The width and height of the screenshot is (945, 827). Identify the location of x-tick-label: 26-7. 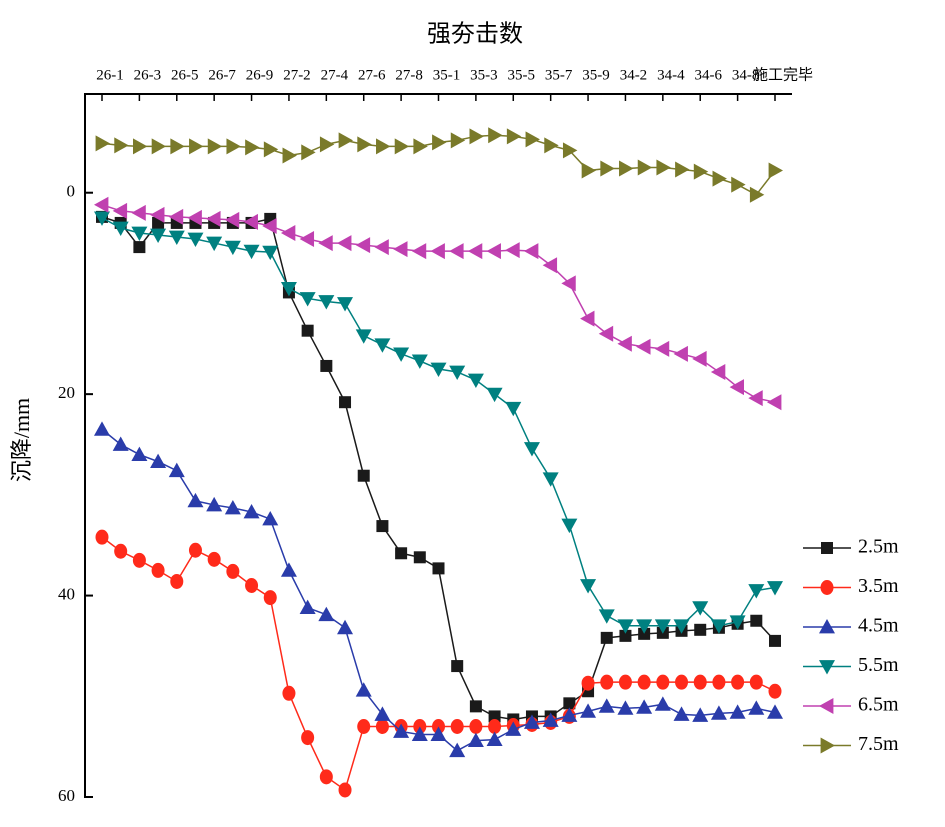
(222, 75).